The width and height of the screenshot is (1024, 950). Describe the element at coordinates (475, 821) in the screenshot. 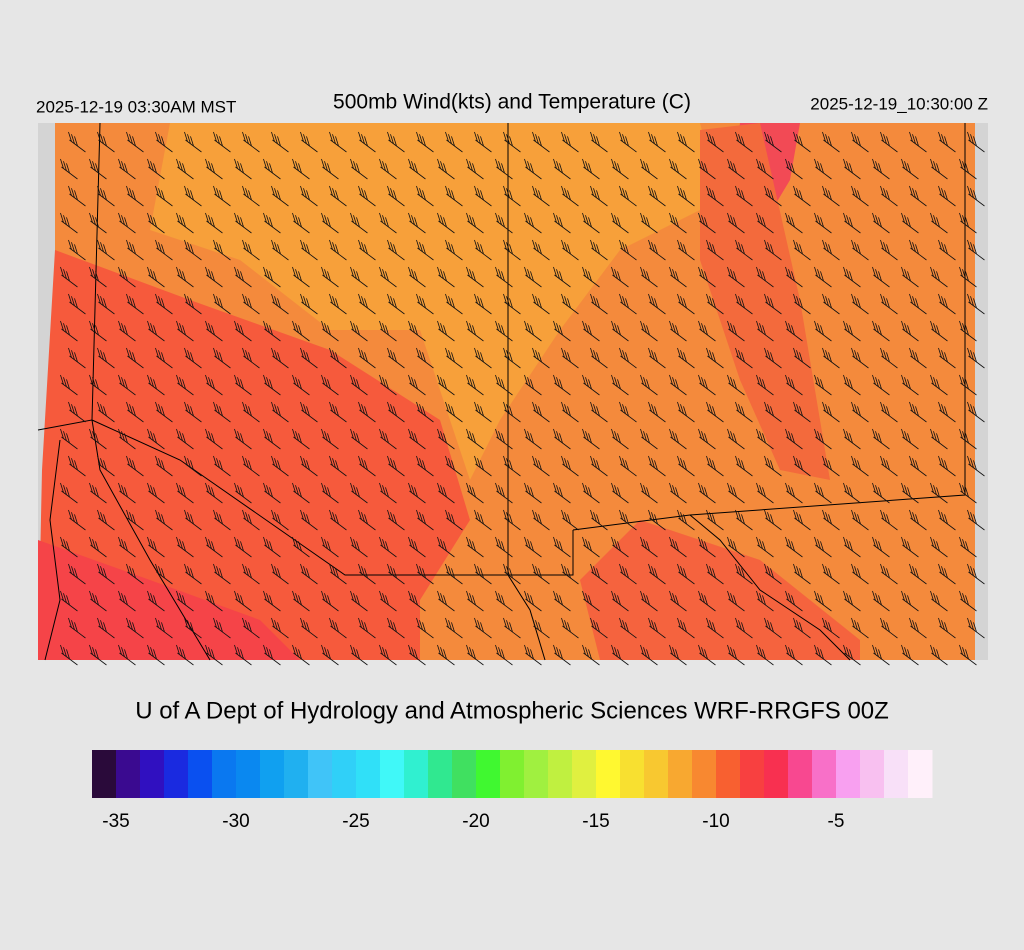

I see `tick-label: -20` at that location.